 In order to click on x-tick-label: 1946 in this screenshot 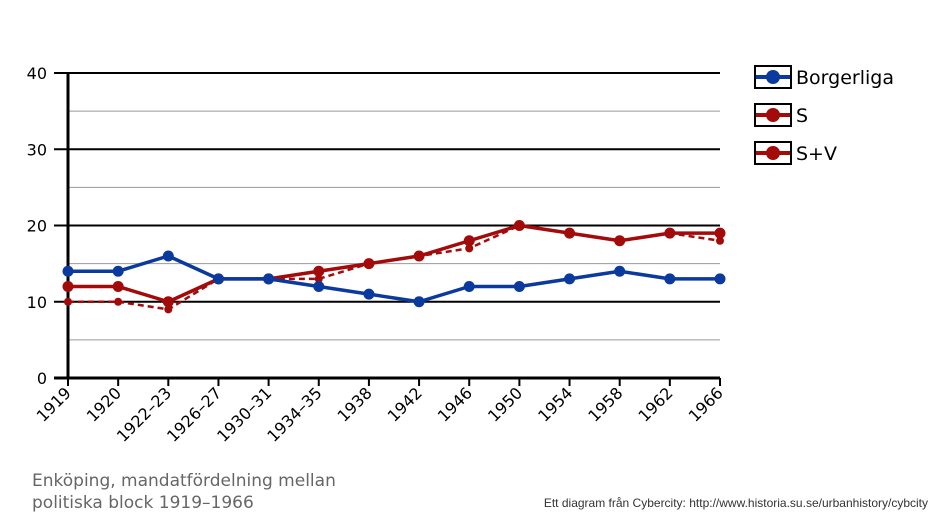, I will do `click(455, 404)`.